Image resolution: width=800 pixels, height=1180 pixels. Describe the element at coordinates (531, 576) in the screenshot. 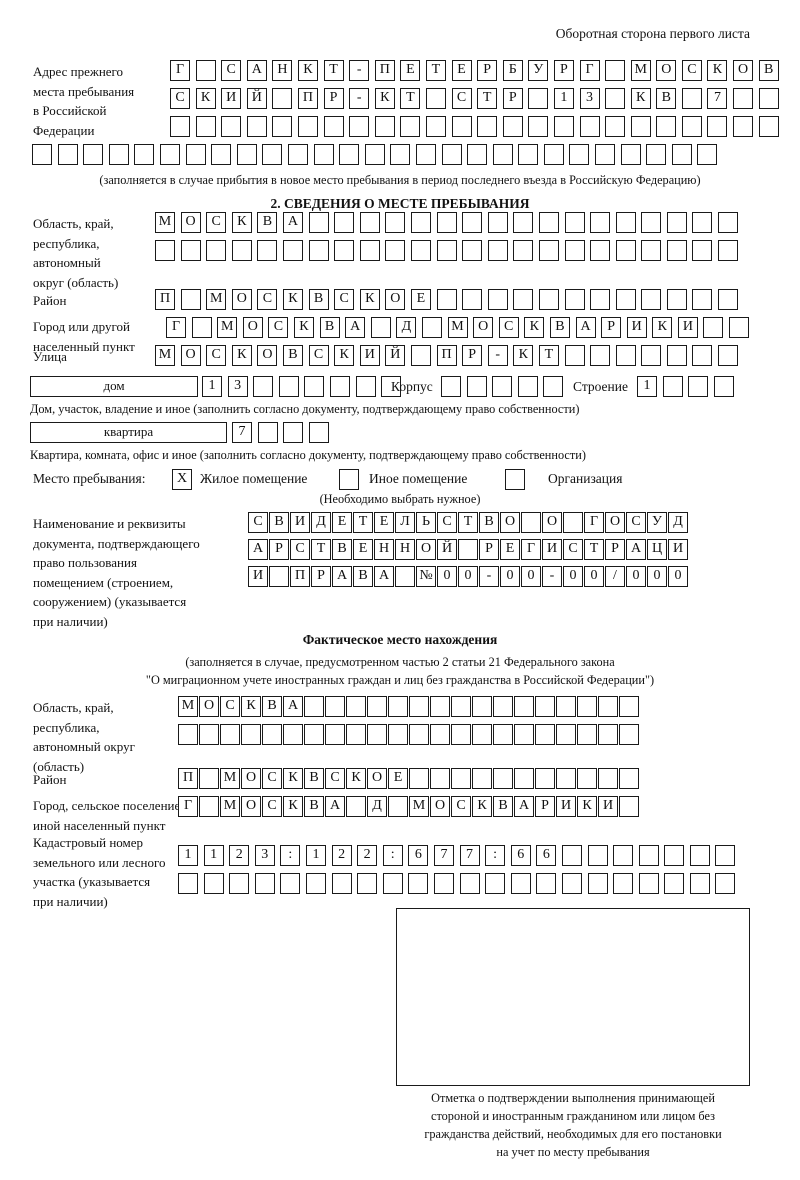

I see `form-cell: 0` at that location.